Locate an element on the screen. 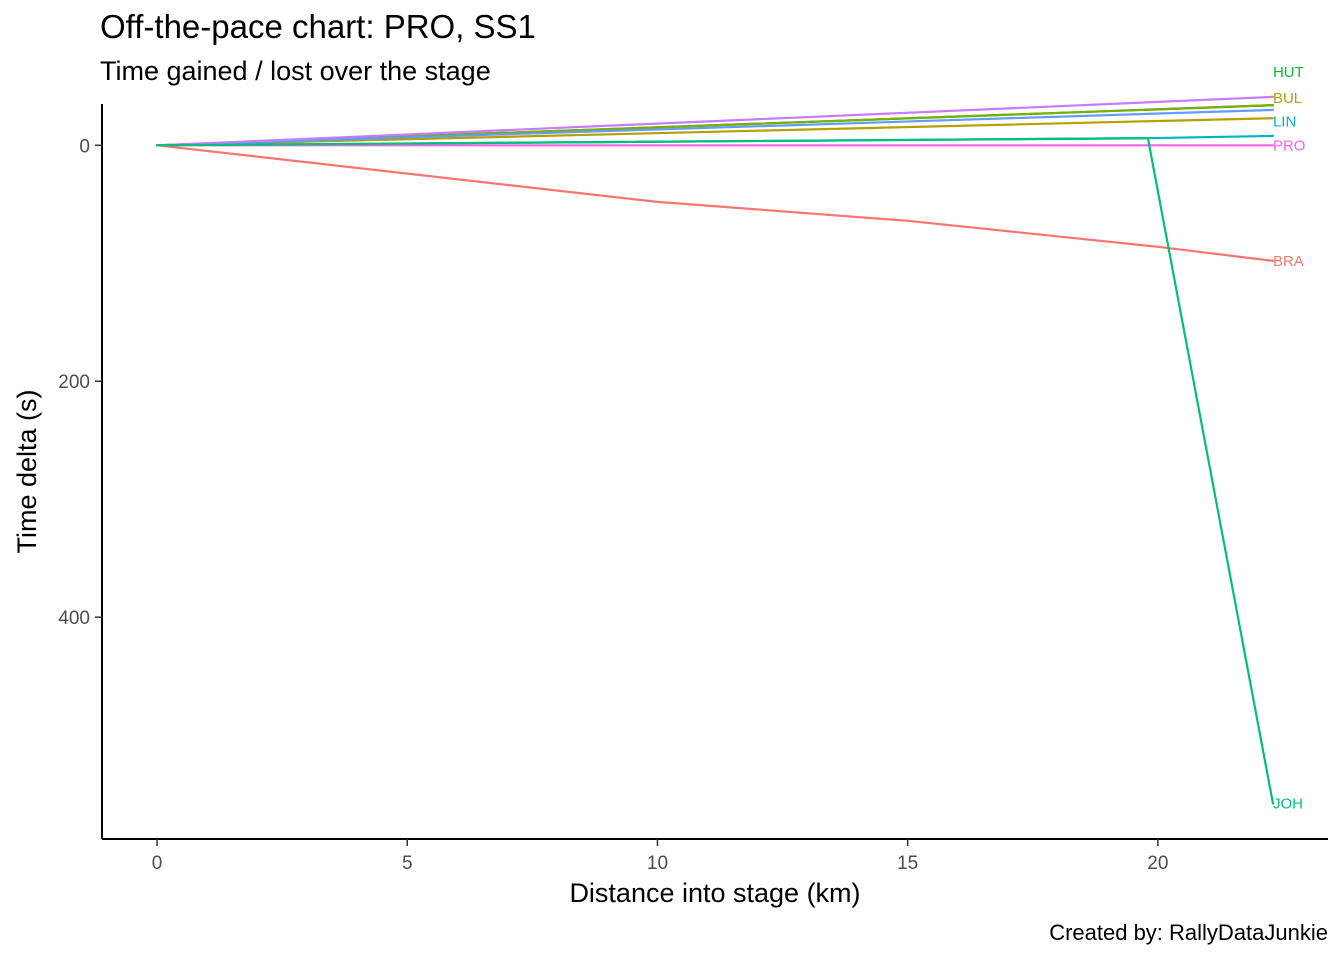  x-axis-title: Distance into stage (km) is located at coordinates (714, 893).